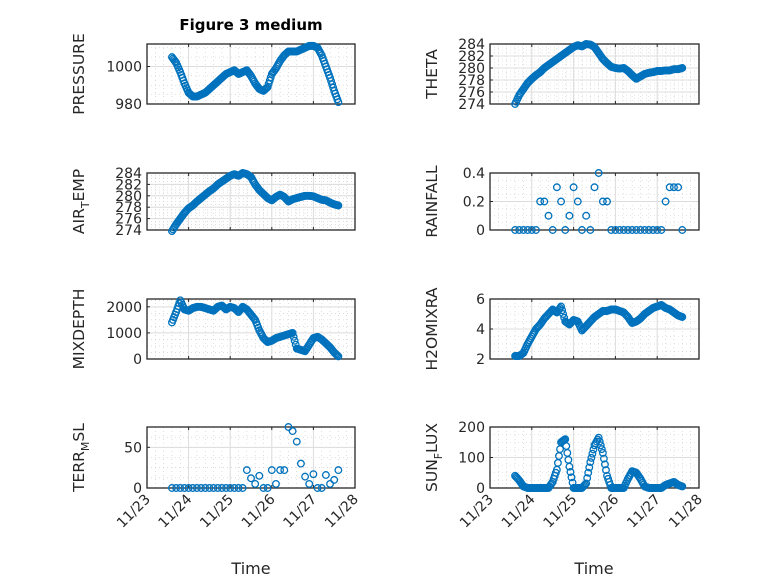 Image resolution: width=778 pixels, height=588 pixels. I want to click on y-tick-label: 50, so click(133, 448).